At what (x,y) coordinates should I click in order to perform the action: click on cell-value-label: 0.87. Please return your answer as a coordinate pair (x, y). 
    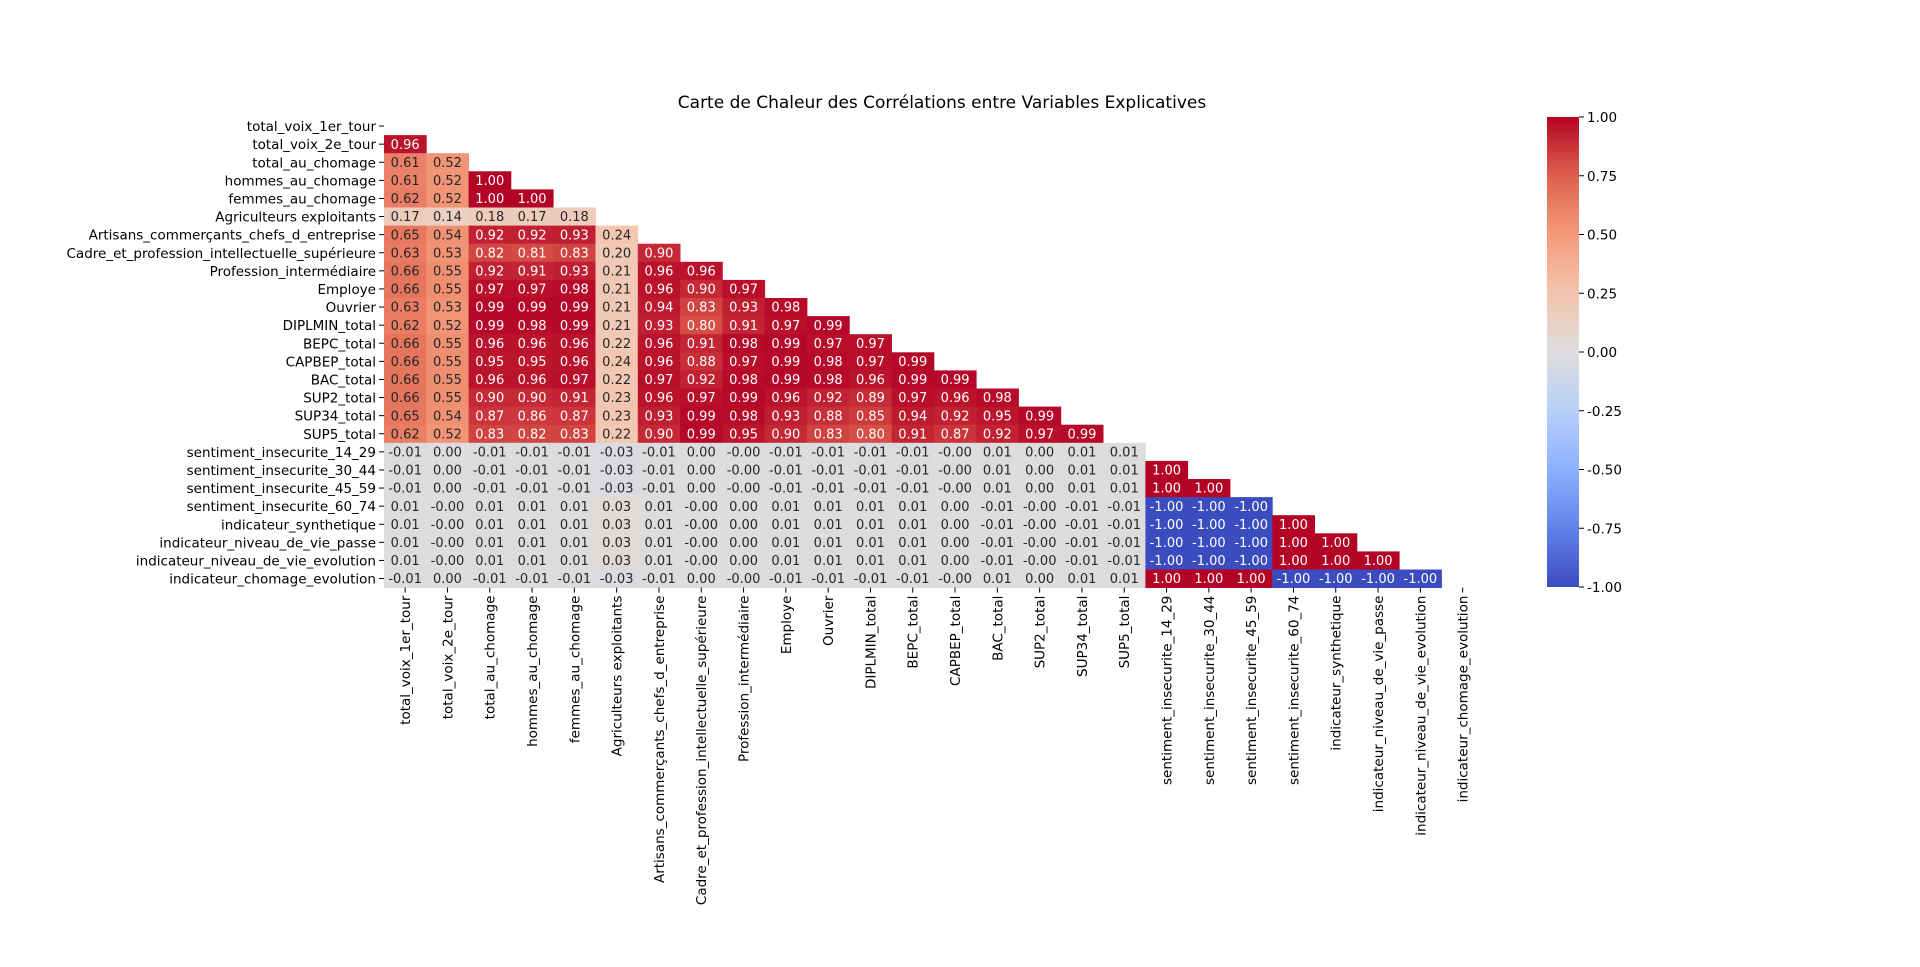
    Looking at the image, I should click on (489, 416).